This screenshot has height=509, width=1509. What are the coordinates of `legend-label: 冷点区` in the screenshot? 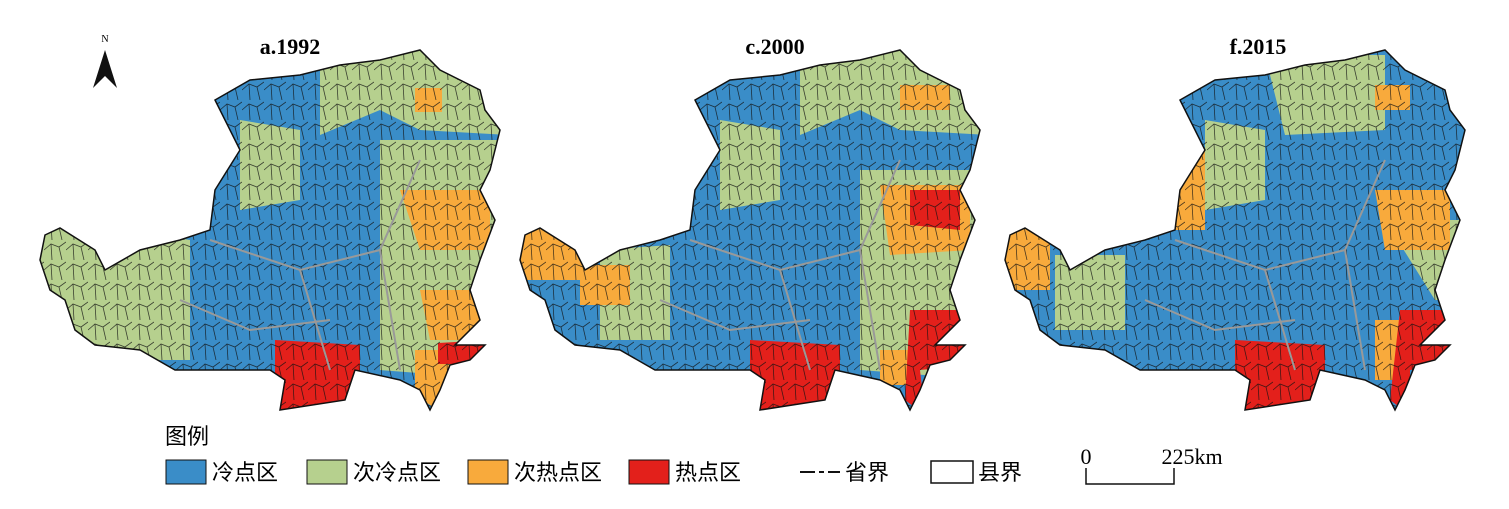 It's located at (245, 472).